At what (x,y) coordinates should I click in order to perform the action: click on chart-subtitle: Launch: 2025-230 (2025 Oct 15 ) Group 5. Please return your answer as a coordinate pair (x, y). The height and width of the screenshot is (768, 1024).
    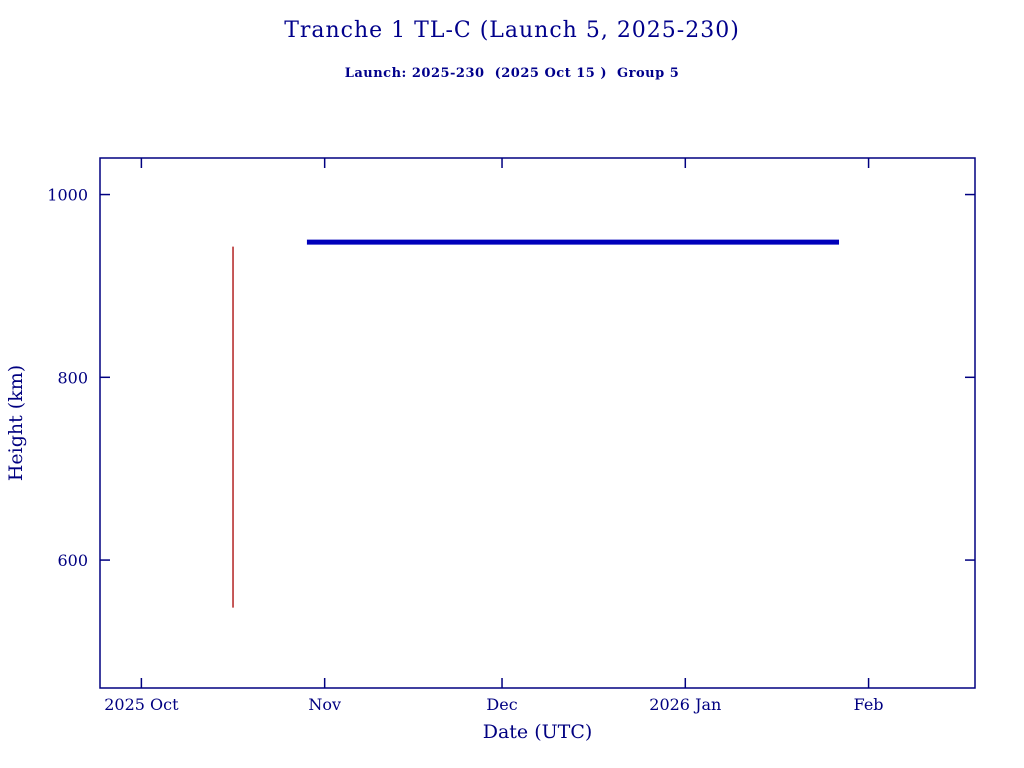
    Looking at the image, I should click on (512, 73).